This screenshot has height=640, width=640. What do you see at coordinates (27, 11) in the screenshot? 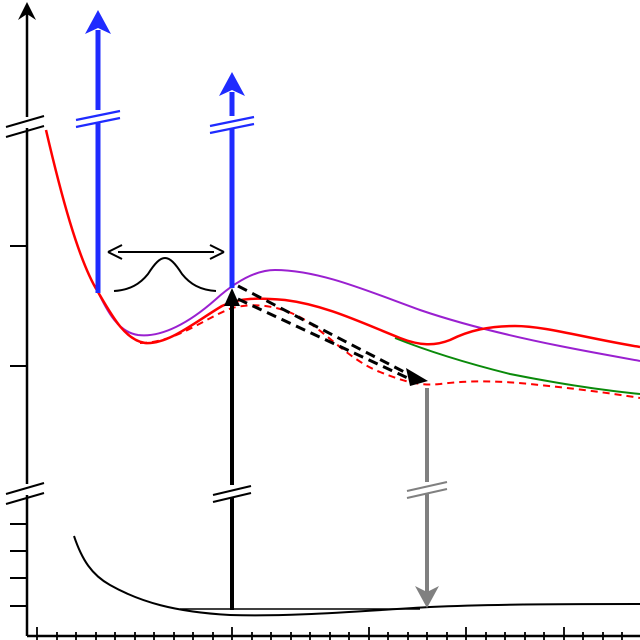
I see `y-axis-arrowhead-icon` at bounding box center [27, 11].